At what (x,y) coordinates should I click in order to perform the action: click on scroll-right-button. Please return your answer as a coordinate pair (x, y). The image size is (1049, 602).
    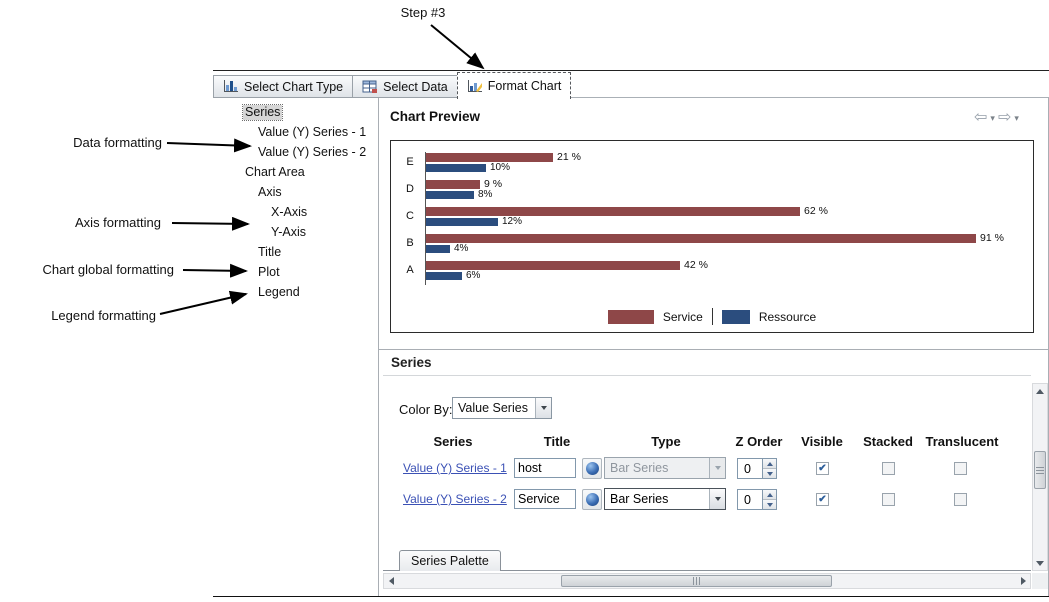
    Looking at the image, I should click on (1023, 581).